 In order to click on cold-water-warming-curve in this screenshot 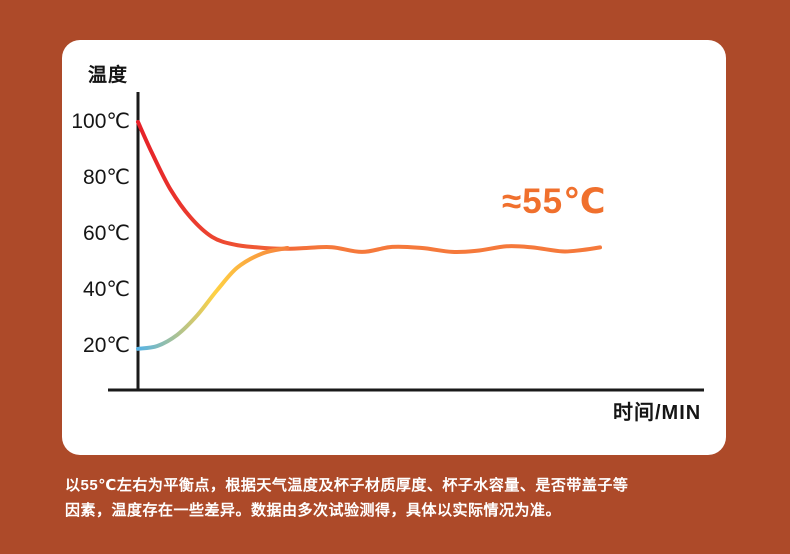, I will do `click(213, 298)`.